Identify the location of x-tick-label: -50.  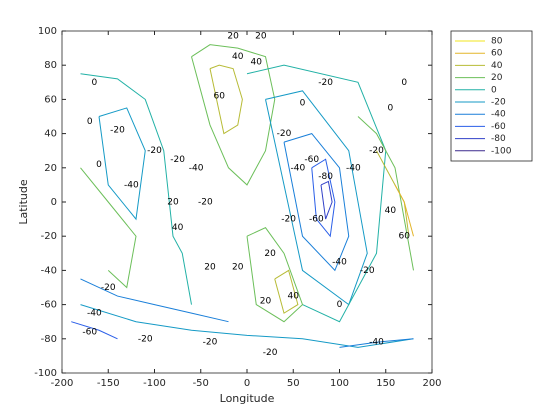
(201, 383).